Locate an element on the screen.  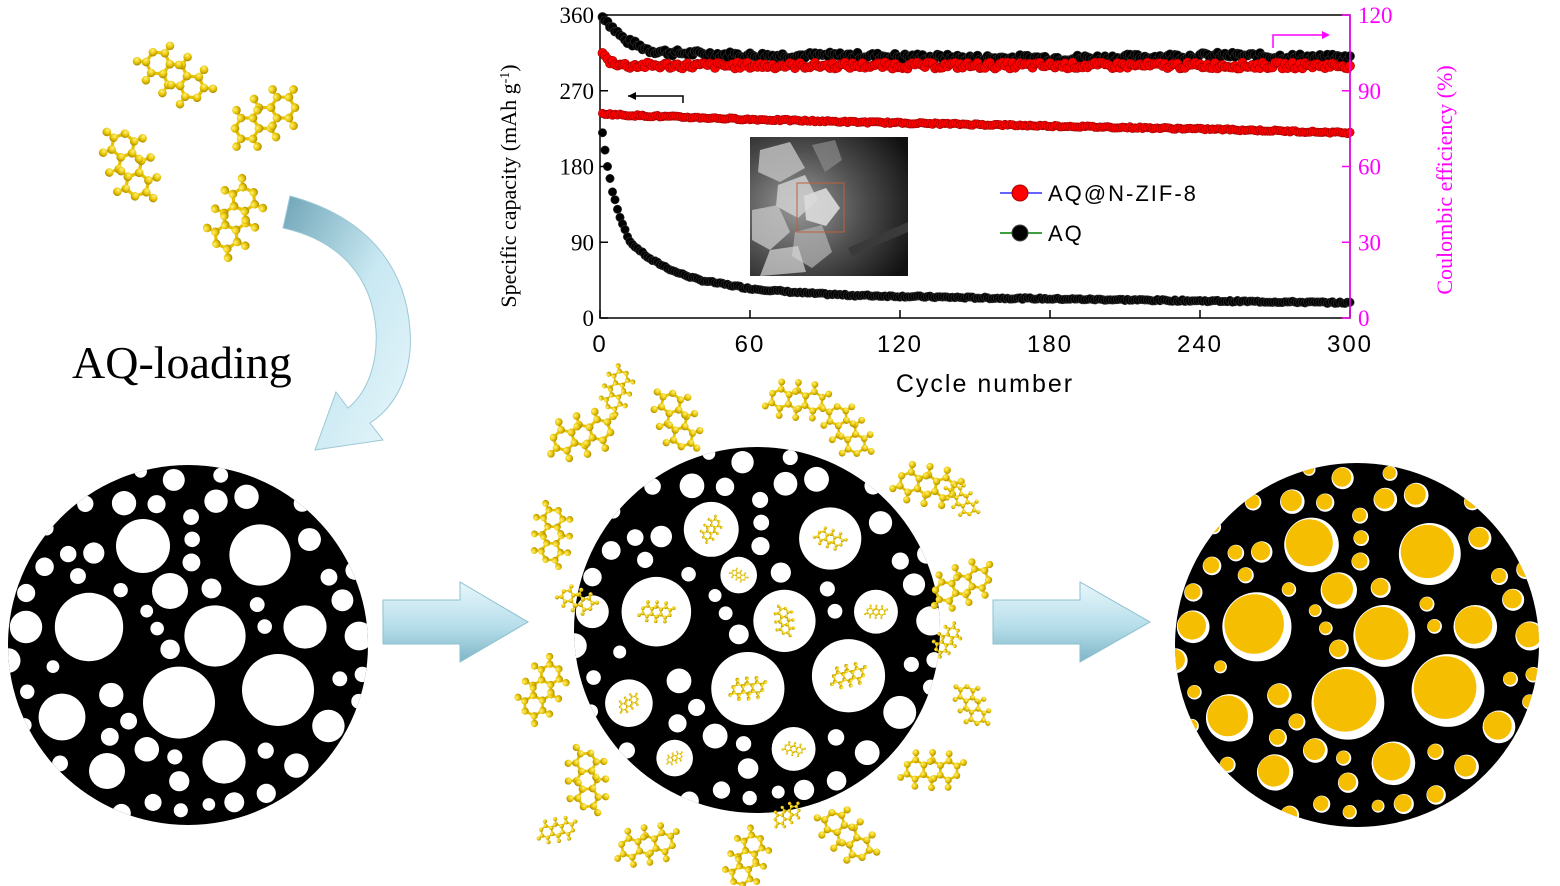
aq-loading-label: AQ-loading is located at coordinates (182, 362).